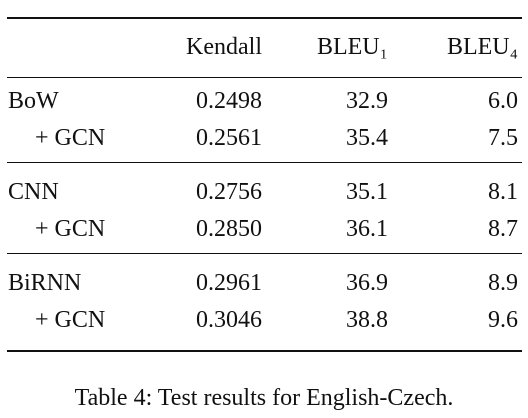 This screenshot has width=528, height=418. What do you see at coordinates (33, 101) in the screenshot?
I see `row-label: BoW` at bounding box center [33, 101].